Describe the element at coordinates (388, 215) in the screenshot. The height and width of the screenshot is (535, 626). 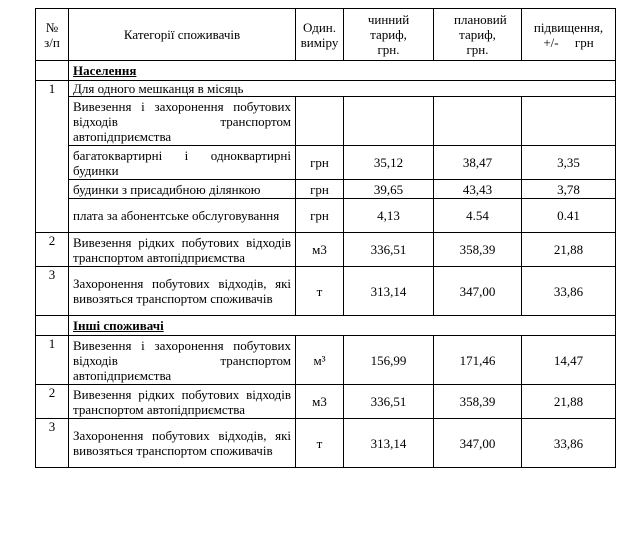
I see `current-cell: 4,13` at that location.